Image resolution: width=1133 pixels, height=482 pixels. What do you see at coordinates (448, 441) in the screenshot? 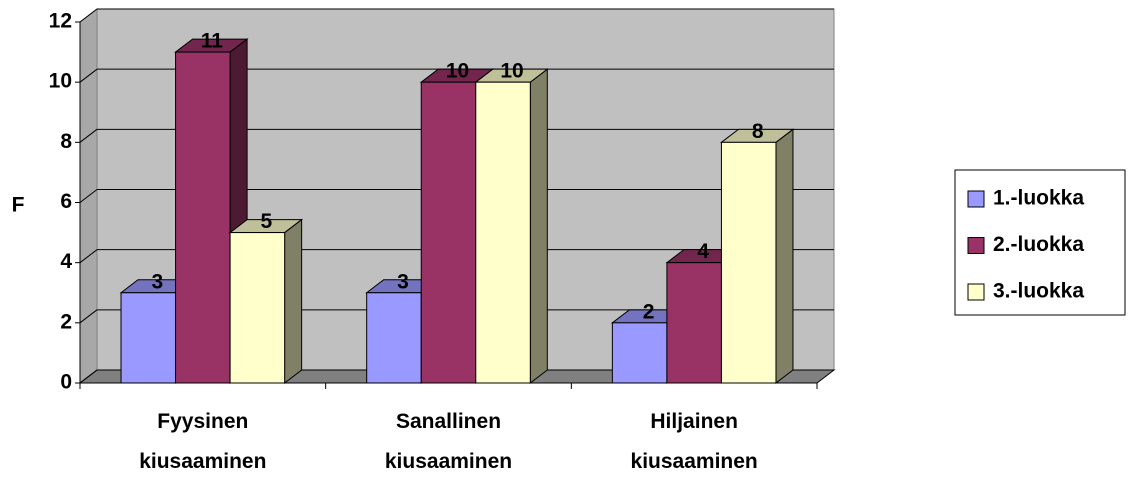
I see `x-tick-label: Sanallinen kiusaaminen` at bounding box center [448, 441].